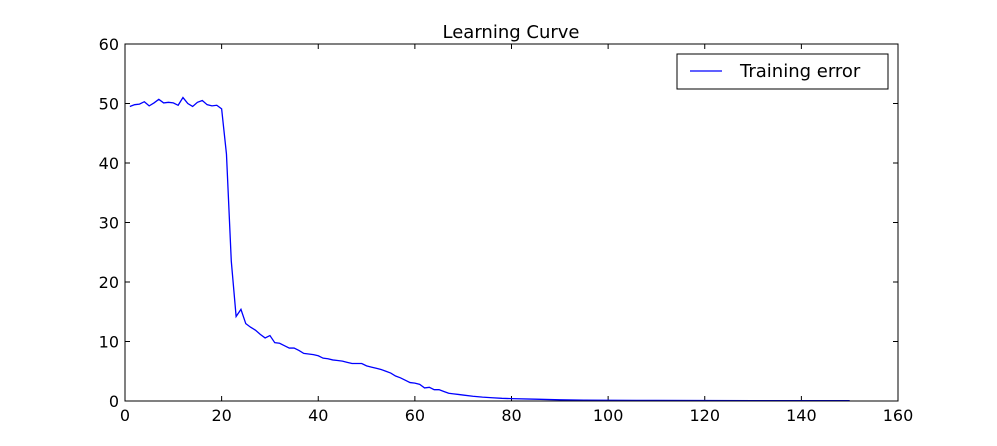 Image resolution: width=997 pixels, height=446 pixels. What do you see at coordinates (125, 415) in the screenshot?
I see `x-tick-label: 0` at bounding box center [125, 415].